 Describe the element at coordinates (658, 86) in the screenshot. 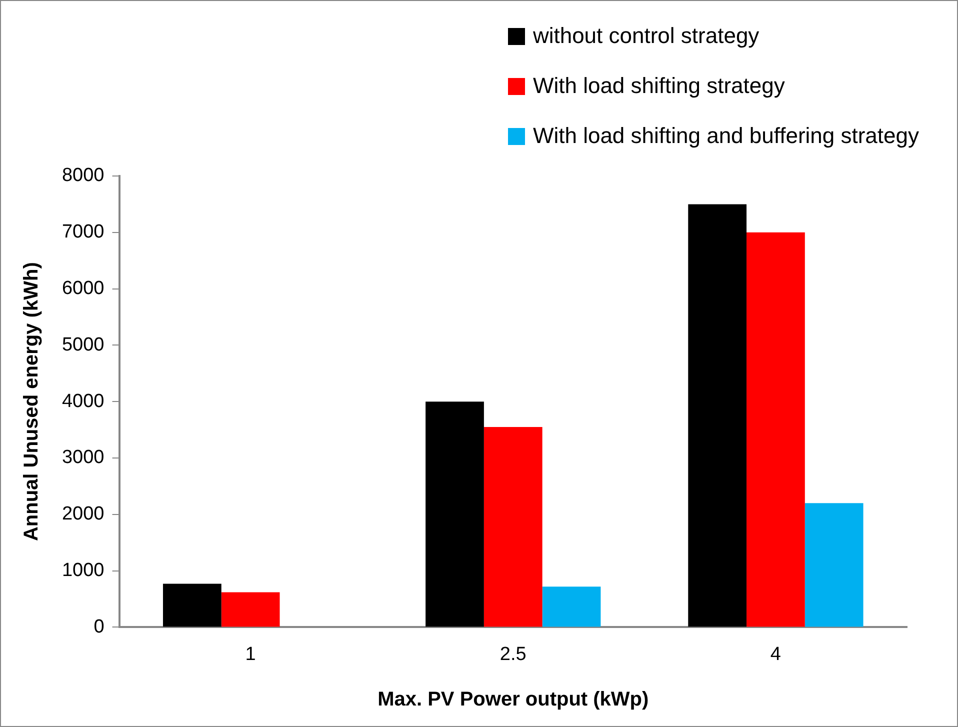

I see `legend-label: With load shifting strategy` at that location.